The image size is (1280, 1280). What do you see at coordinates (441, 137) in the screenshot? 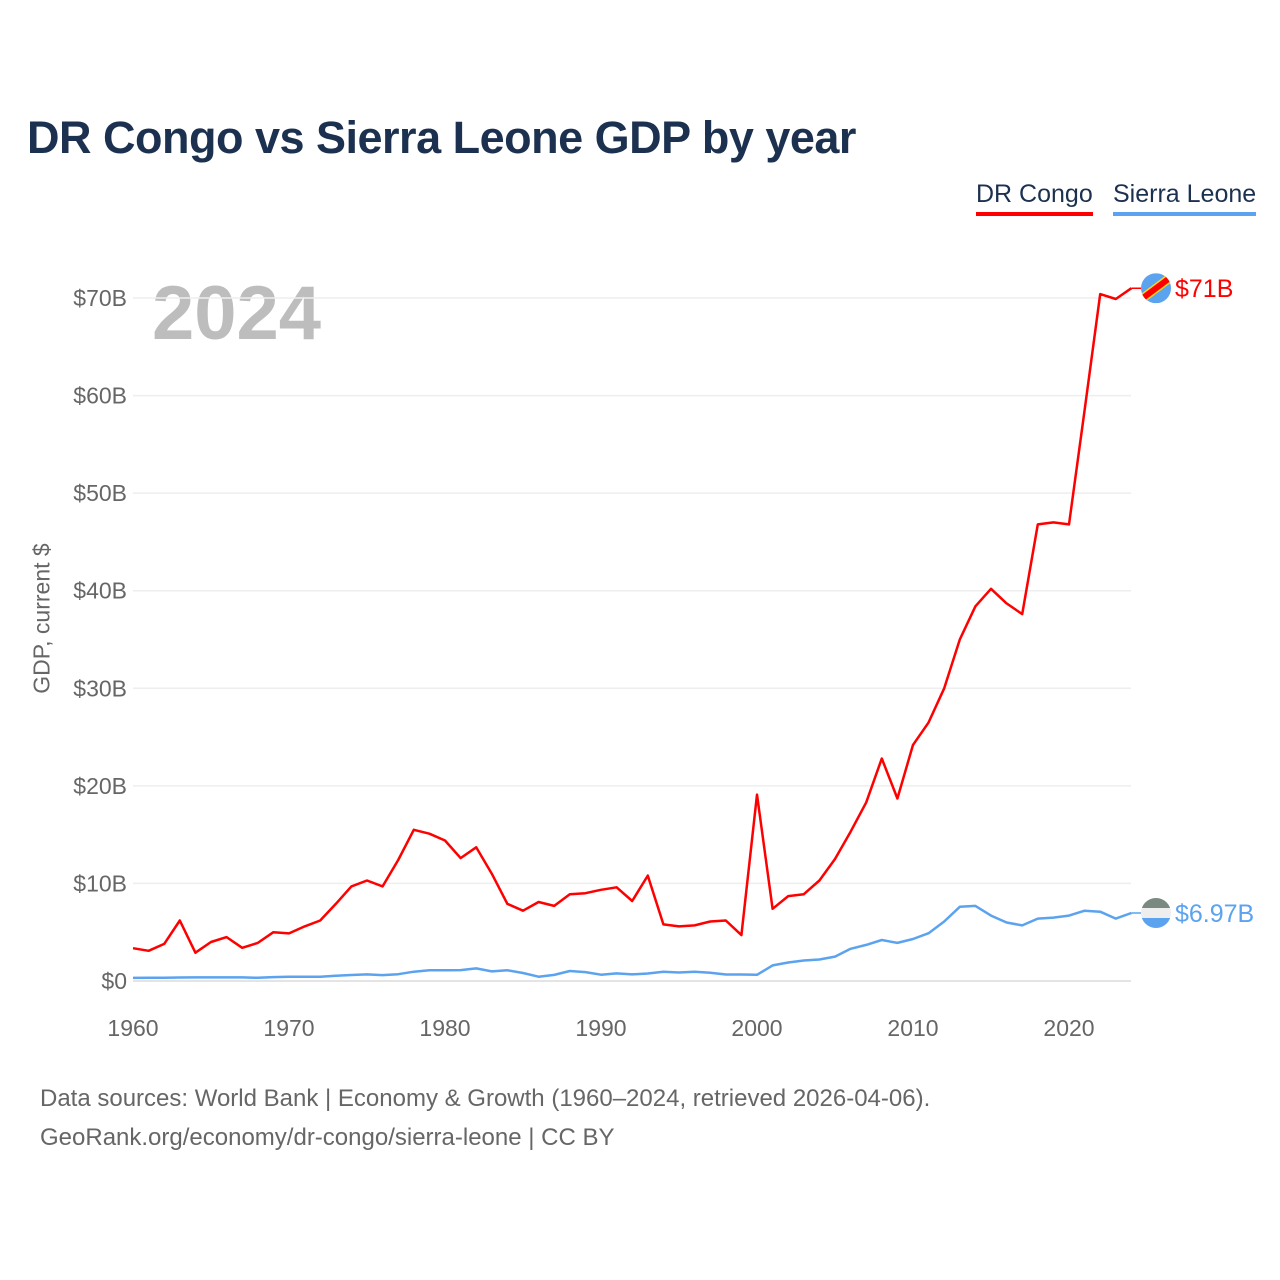
I see `chart-title: DR Congo vs Sierra Leone GDP by year` at bounding box center [441, 137].